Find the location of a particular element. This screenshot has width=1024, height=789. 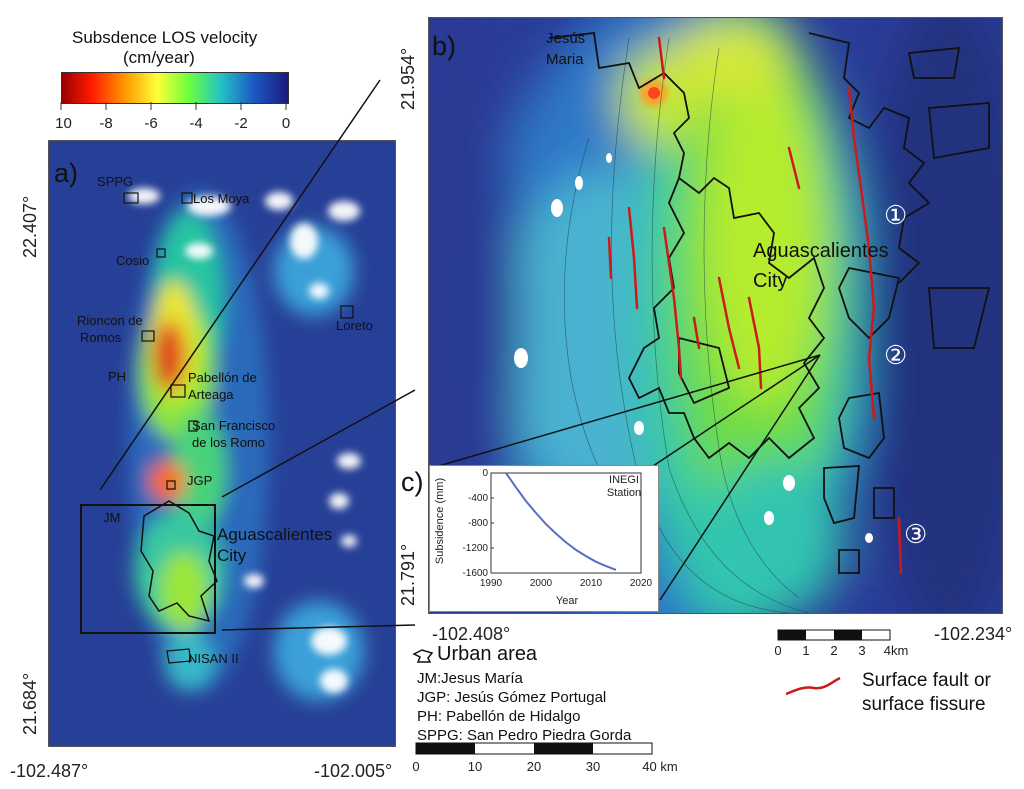

town-sanfran-line1: San Francisco is located at coordinates (234, 425).